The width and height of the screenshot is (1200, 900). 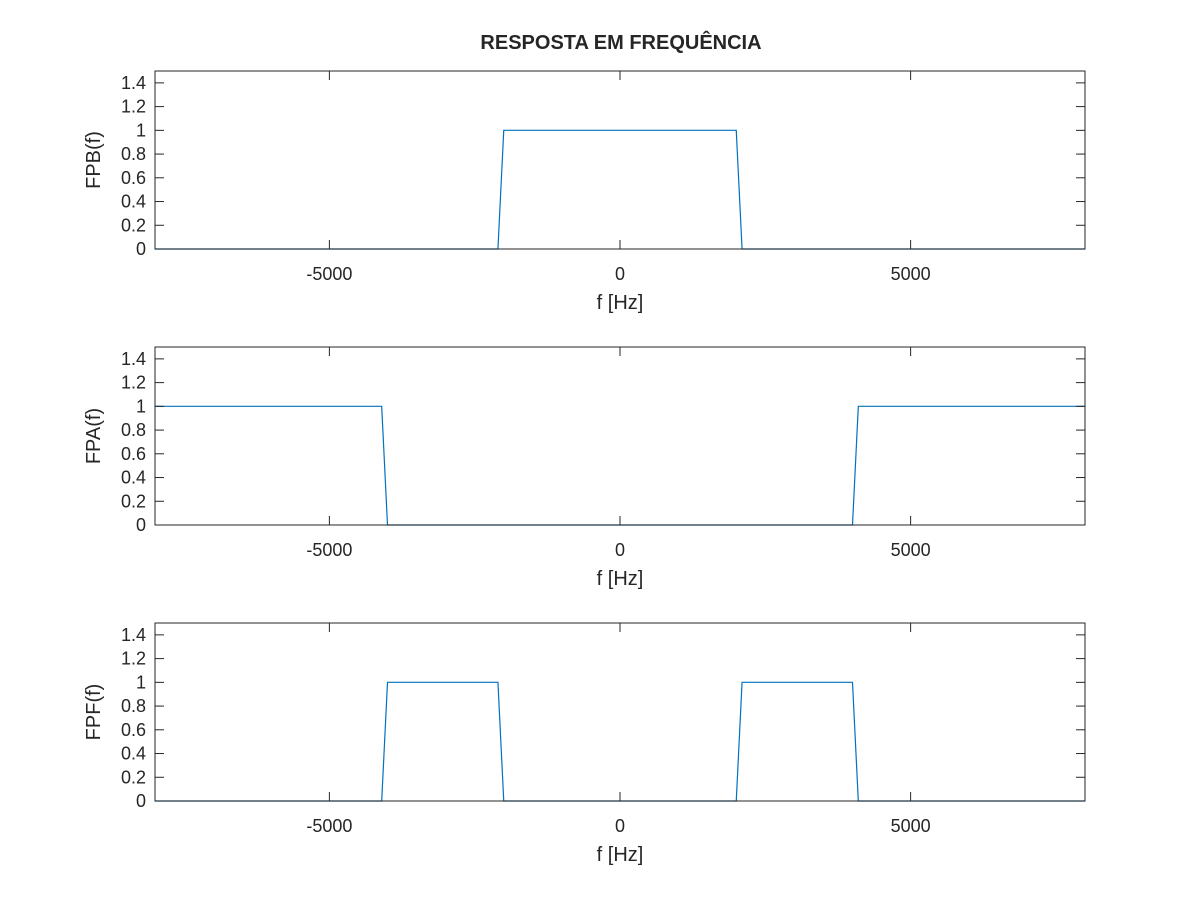 What do you see at coordinates (620, 42) in the screenshot?
I see `figure-title: RESPOSTA EM FREQUÊNCIA` at bounding box center [620, 42].